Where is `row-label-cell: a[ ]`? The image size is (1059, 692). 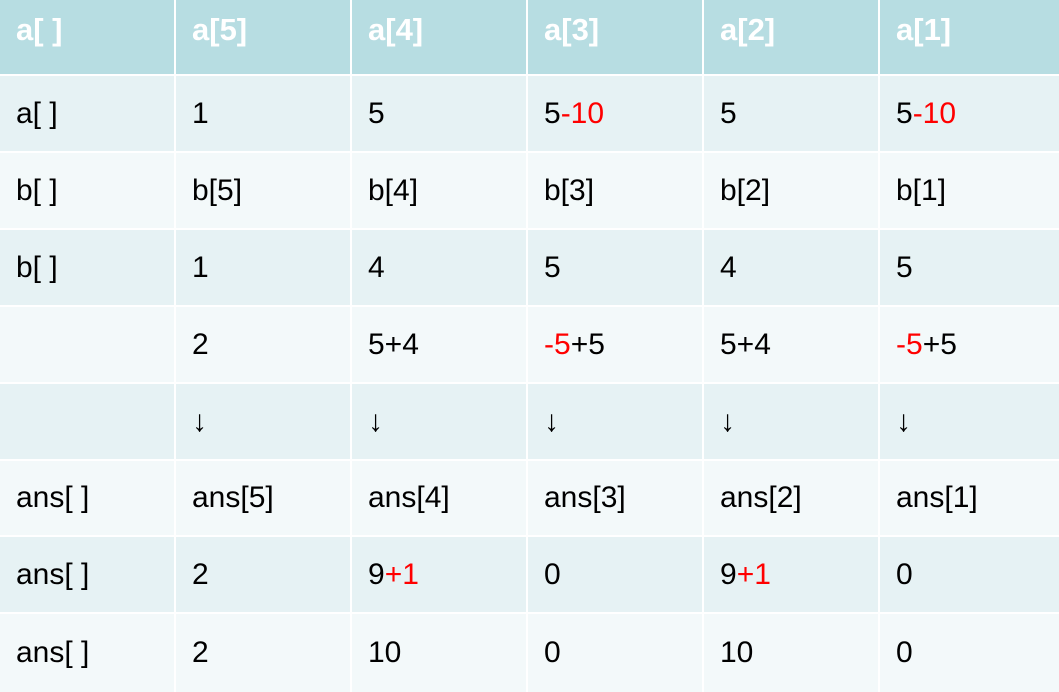
row-label-cell: a[ ] is located at coordinates (88, 114).